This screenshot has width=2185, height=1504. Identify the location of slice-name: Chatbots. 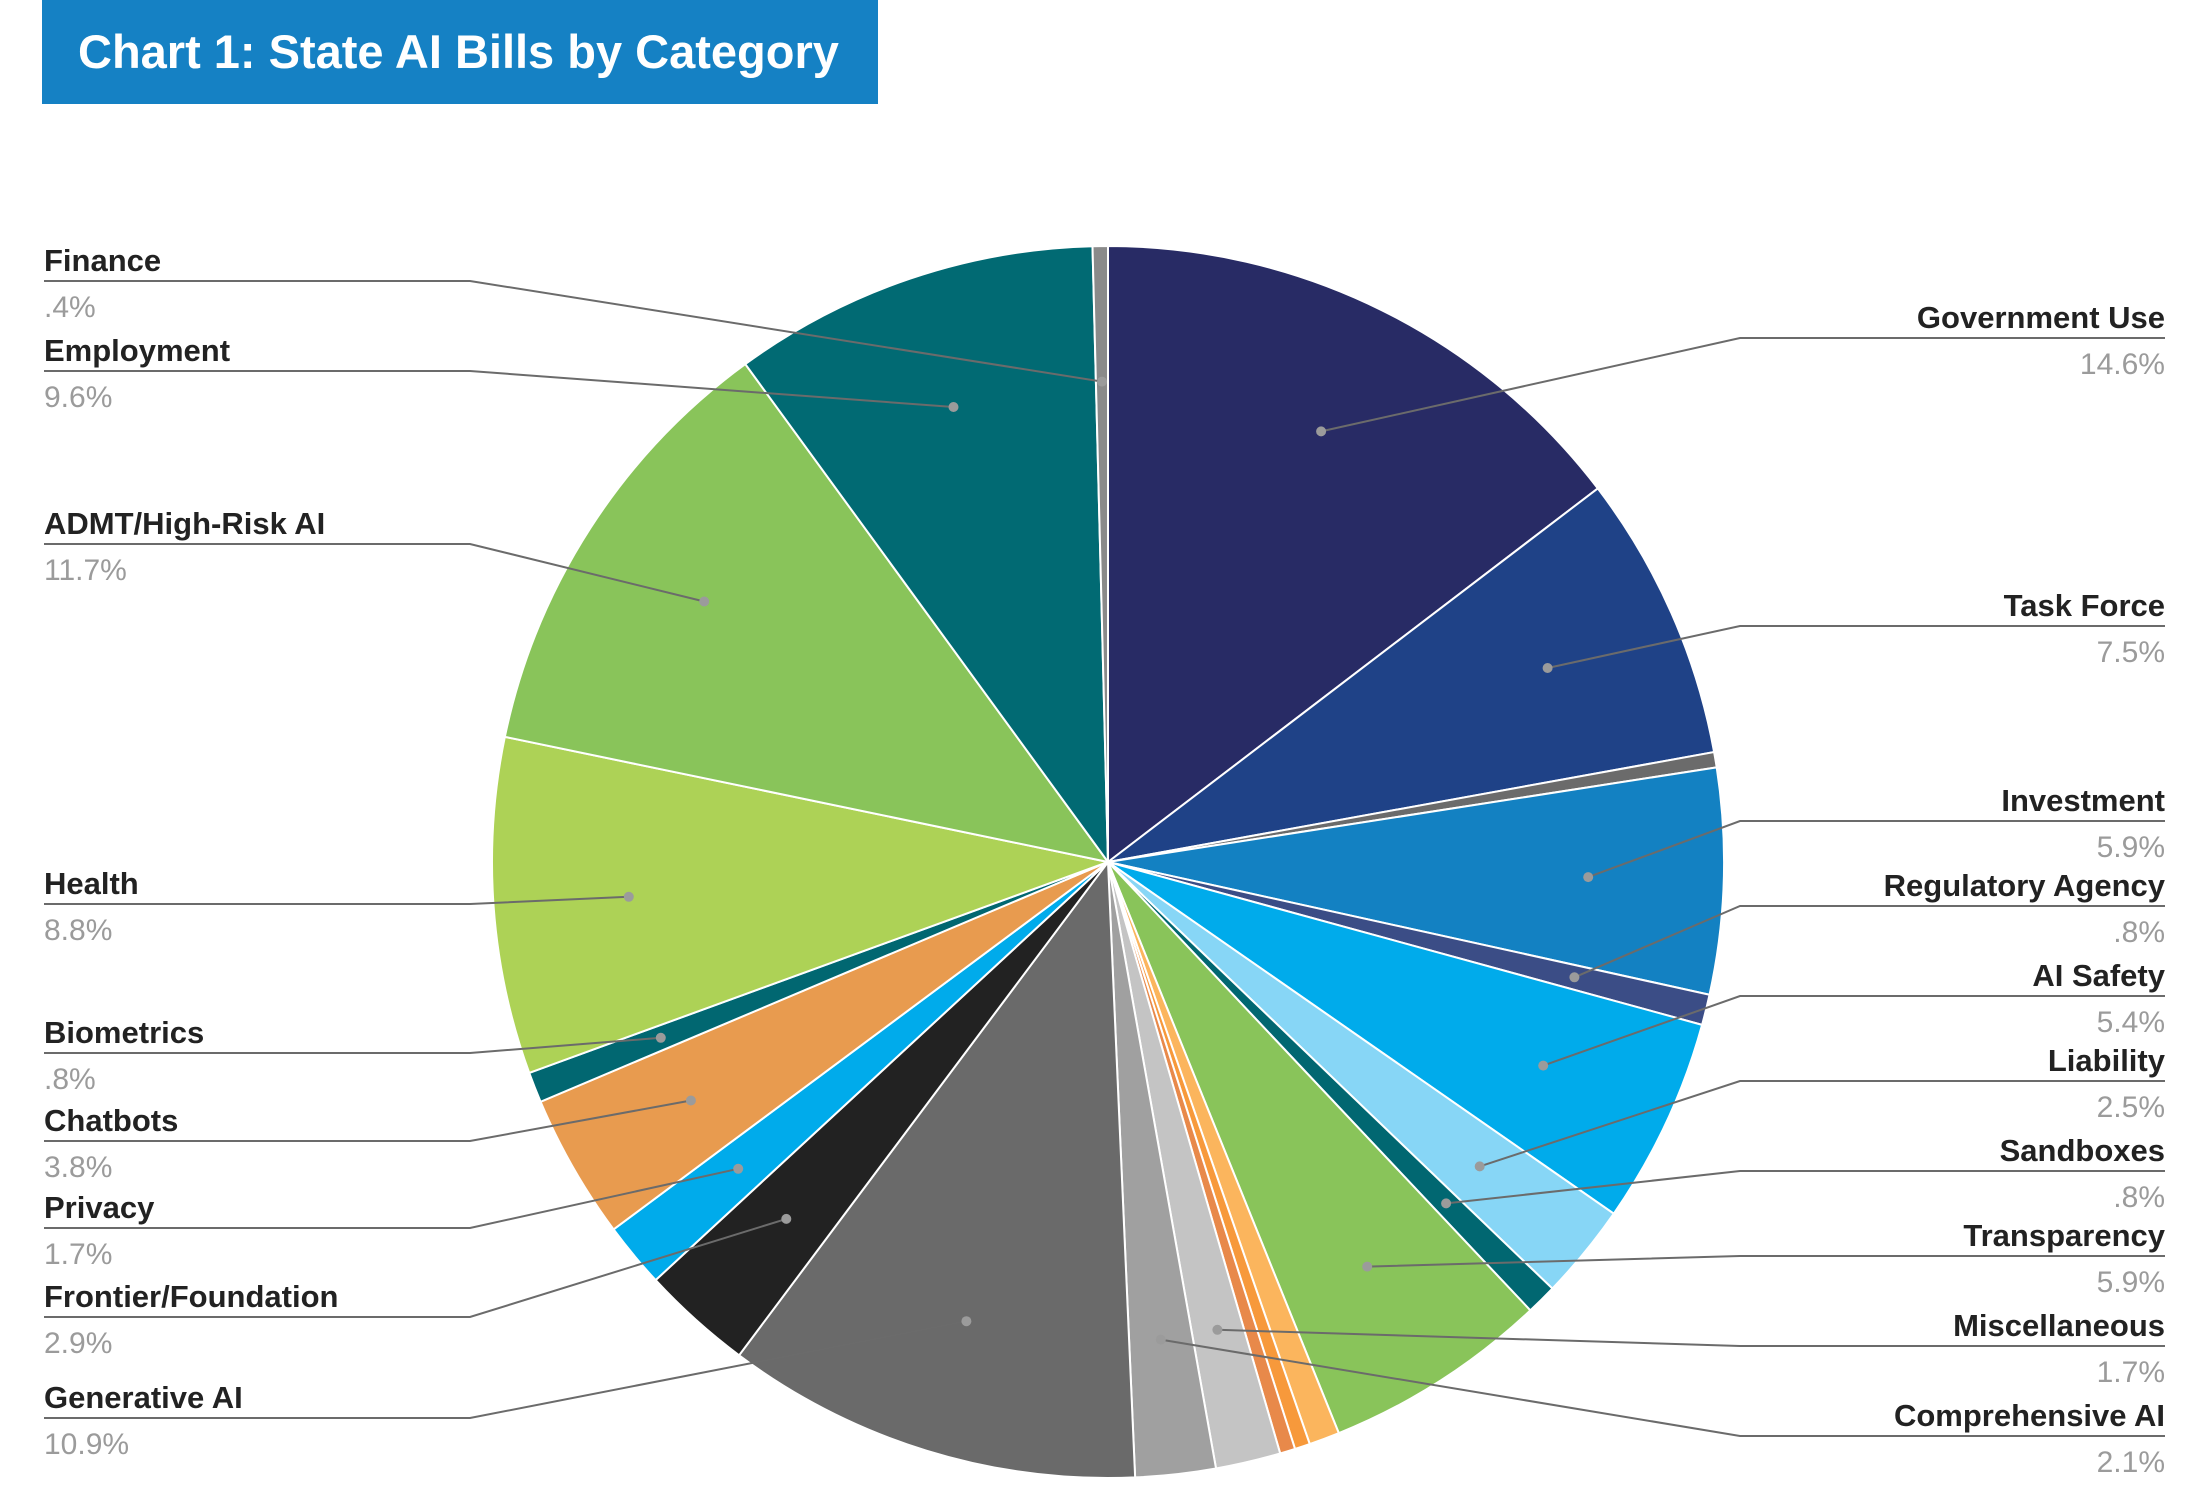
(111, 1120).